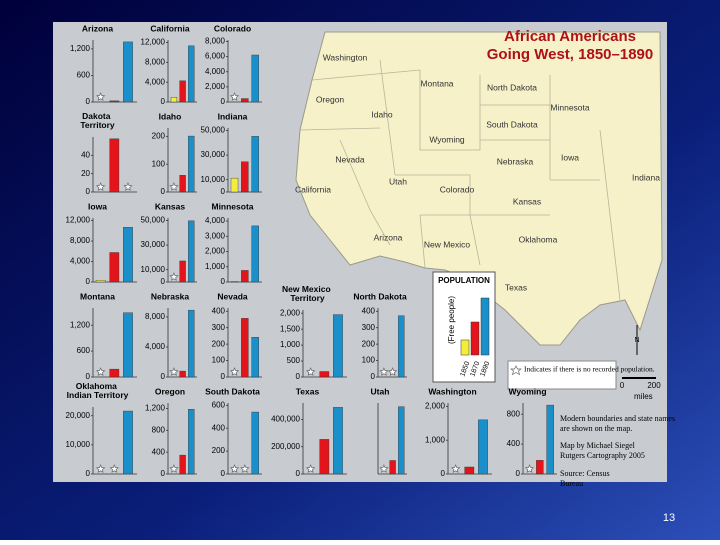  What do you see at coordinates (215, 56) in the screenshot?
I see `y-tick-label: 6,000` at bounding box center [215, 56].